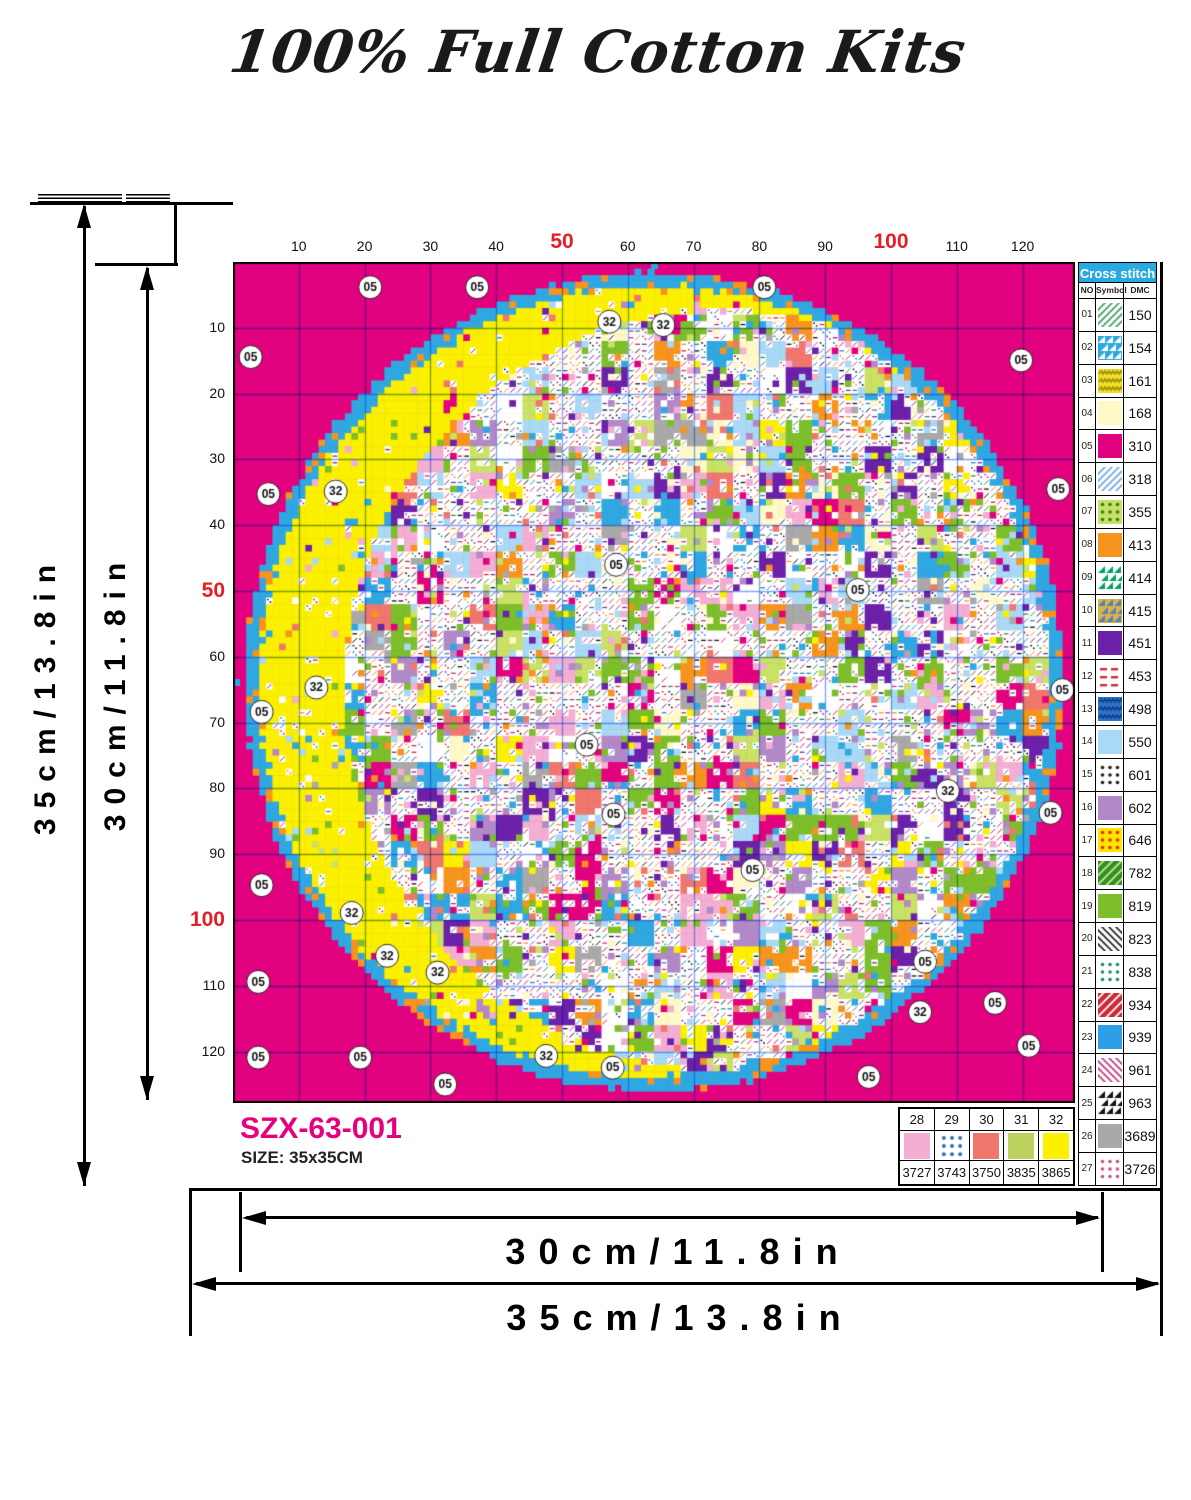  Describe the element at coordinates (217, 721) in the screenshot. I see `left-axis-tick: 70` at that location.